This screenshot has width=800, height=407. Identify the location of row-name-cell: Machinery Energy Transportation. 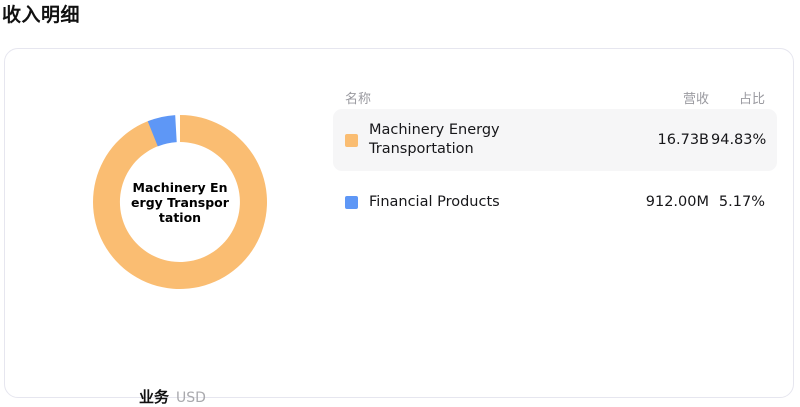
(471, 140).